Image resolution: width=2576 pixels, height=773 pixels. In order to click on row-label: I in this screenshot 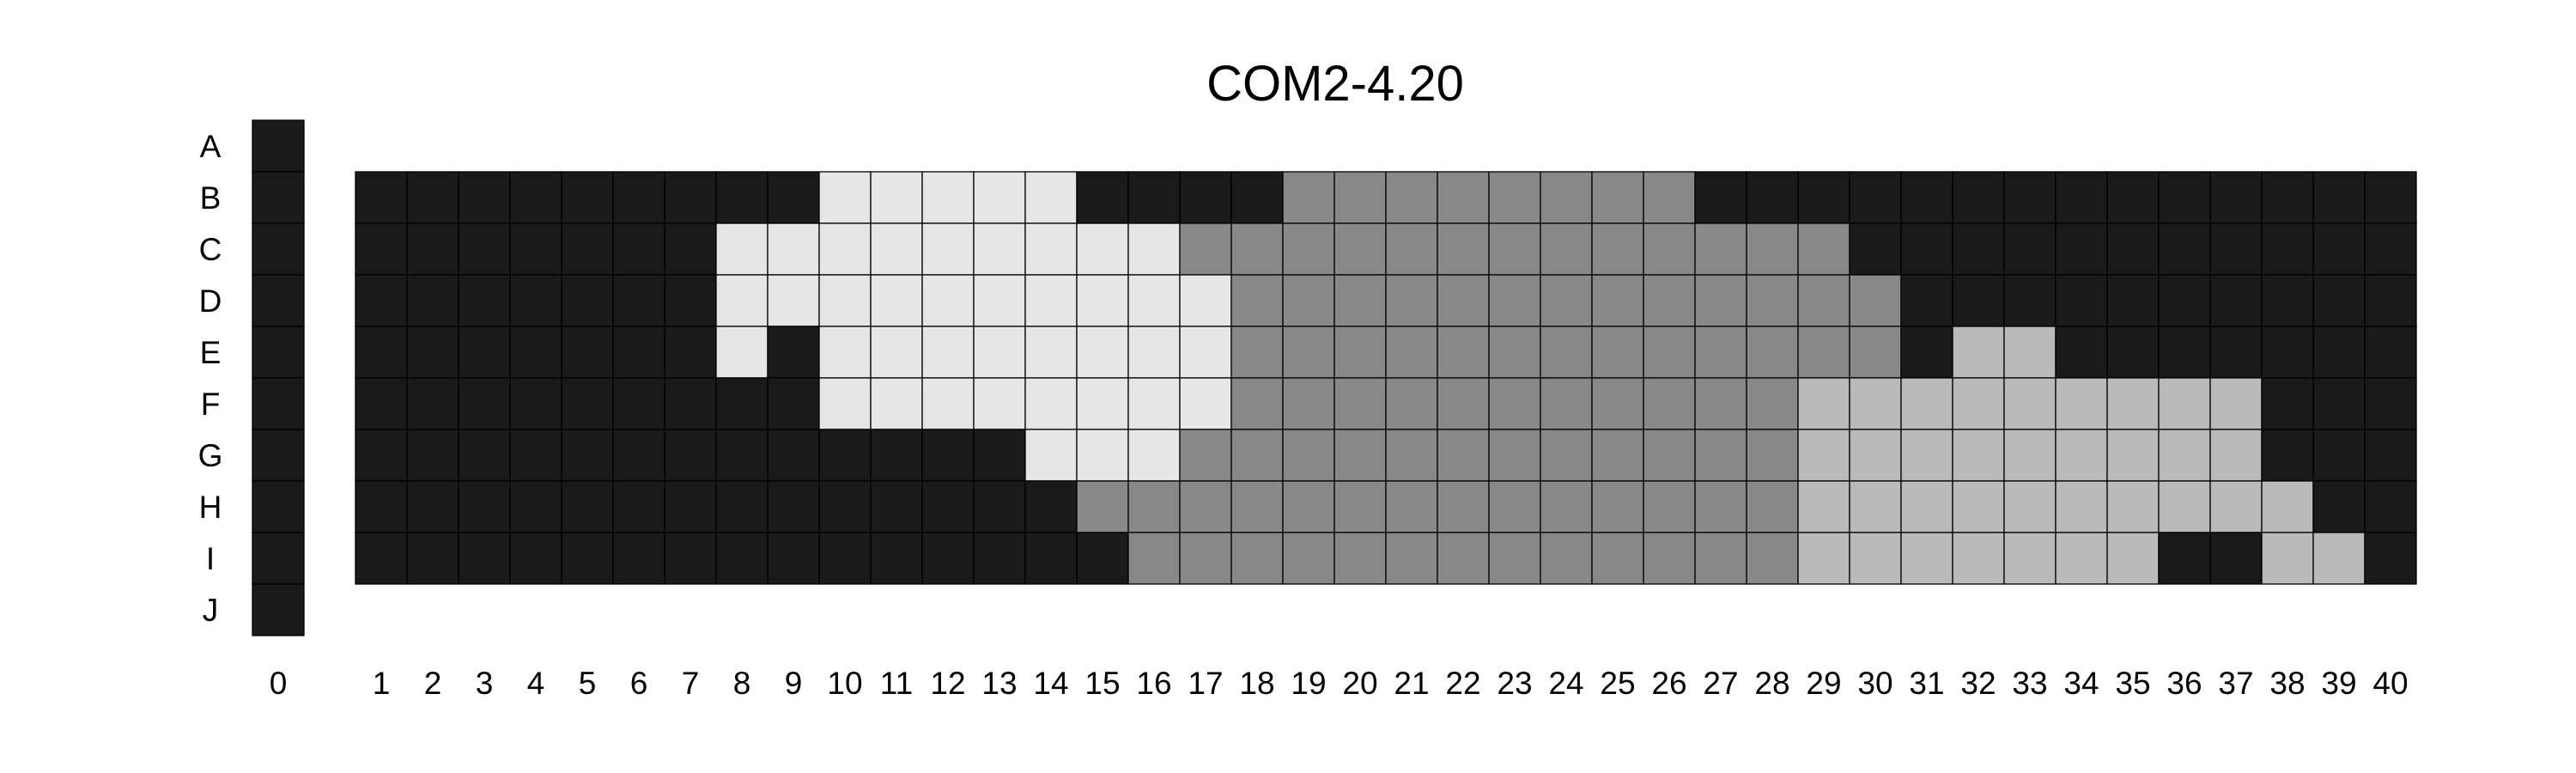, I will do `click(210, 558)`.